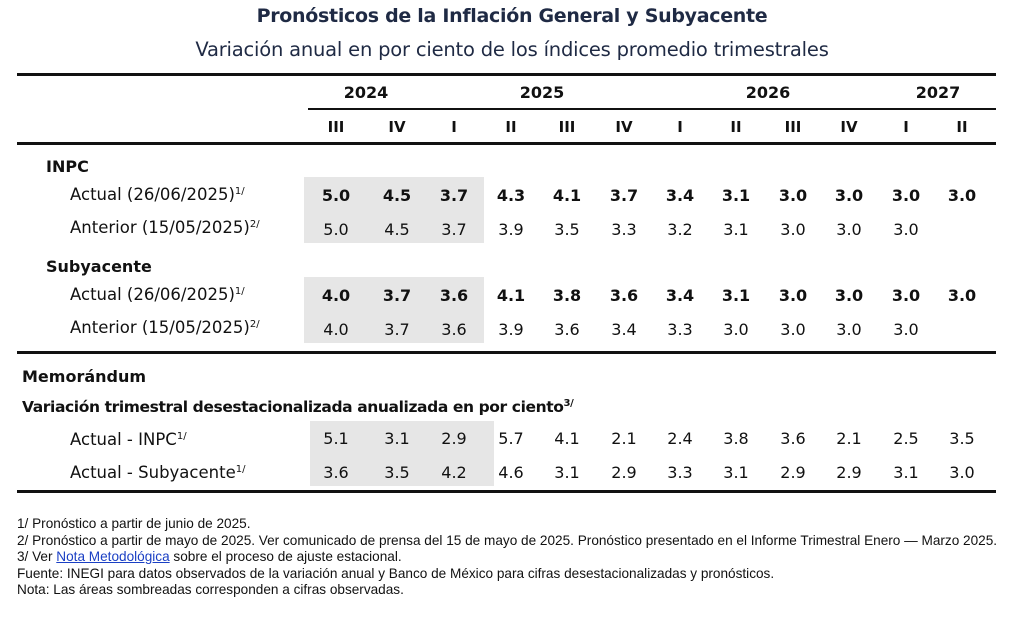 The height and width of the screenshot is (635, 1024). What do you see at coordinates (336, 438) in the screenshot?
I see `table-cell: 5.1` at bounding box center [336, 438].